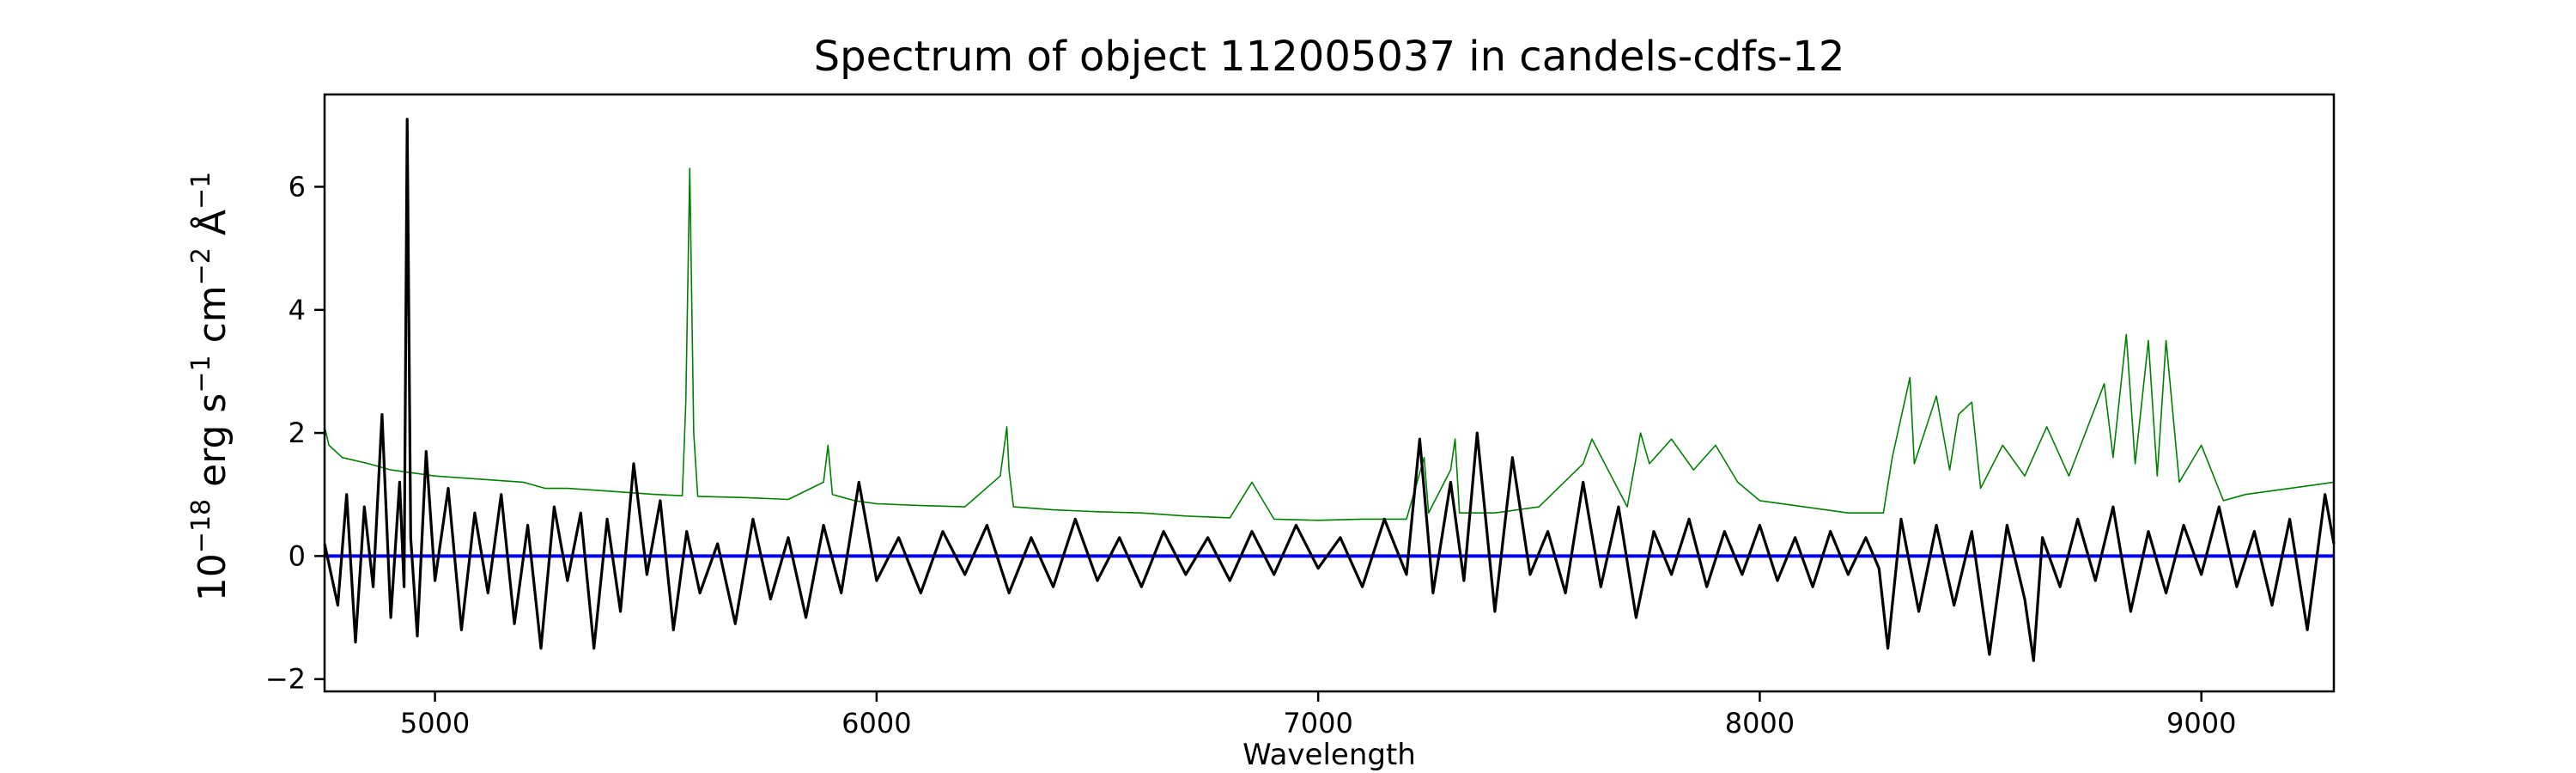 The height and width of the screenshot is (773, 2576). I want to click on y-tick-label: 2, so click(297, 433).